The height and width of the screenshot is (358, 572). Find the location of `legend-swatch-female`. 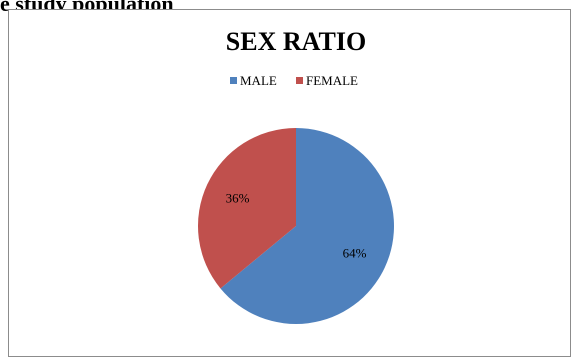

legend-swatch-female is located at coordinates (299, 80).